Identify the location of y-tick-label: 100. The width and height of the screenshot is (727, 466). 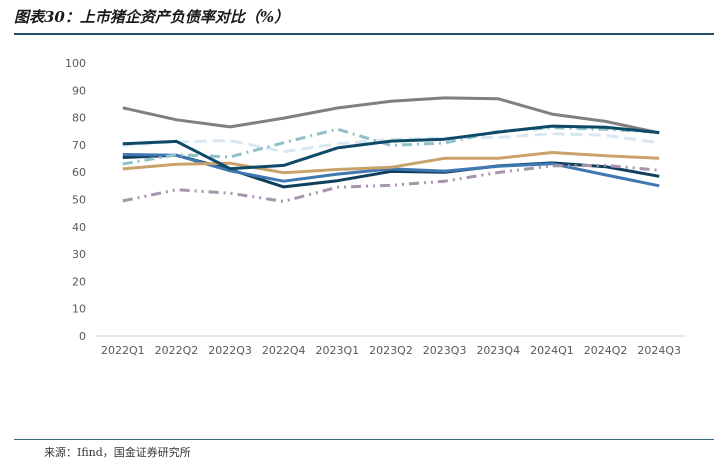
(75, 63).